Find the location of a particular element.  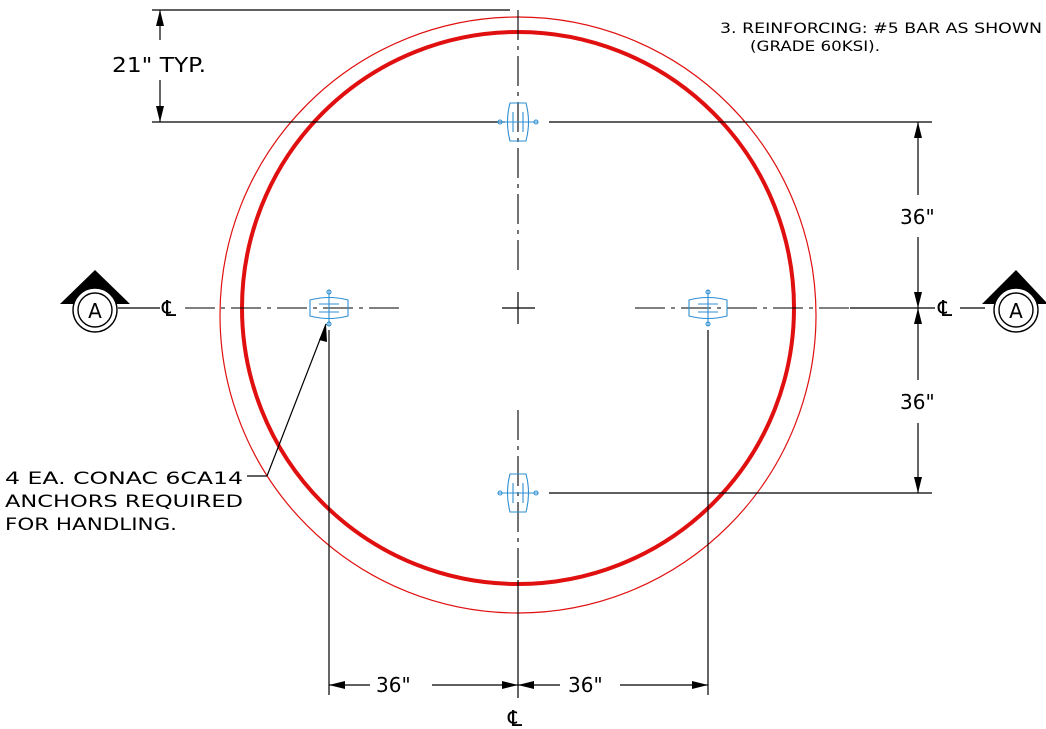

centerline-symbol-left: ℄ is located at coordinates (169, 309).